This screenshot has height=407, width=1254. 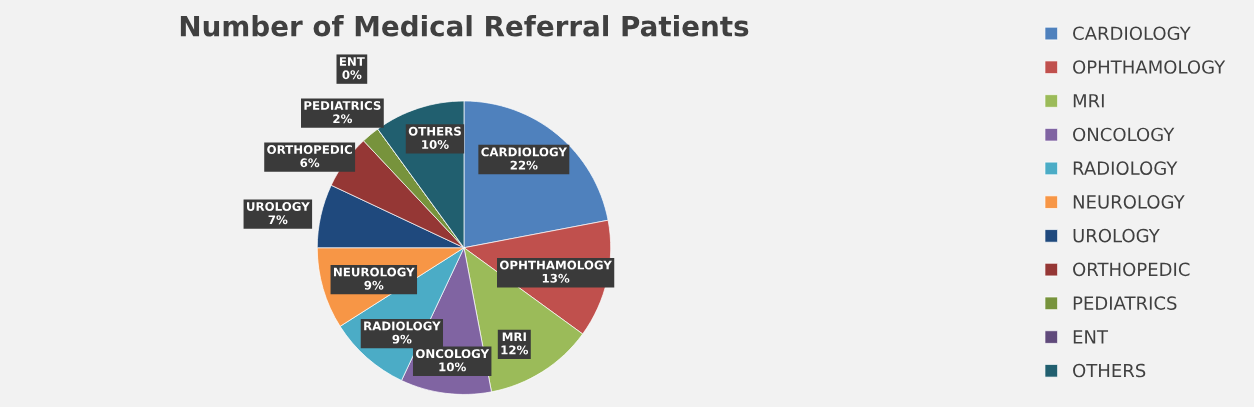 What do you see at coordinates (1149, 67) in the screenshot?
I see `legend-label: OPHTHAMOLOGY` at bounding box center [1149, 67].